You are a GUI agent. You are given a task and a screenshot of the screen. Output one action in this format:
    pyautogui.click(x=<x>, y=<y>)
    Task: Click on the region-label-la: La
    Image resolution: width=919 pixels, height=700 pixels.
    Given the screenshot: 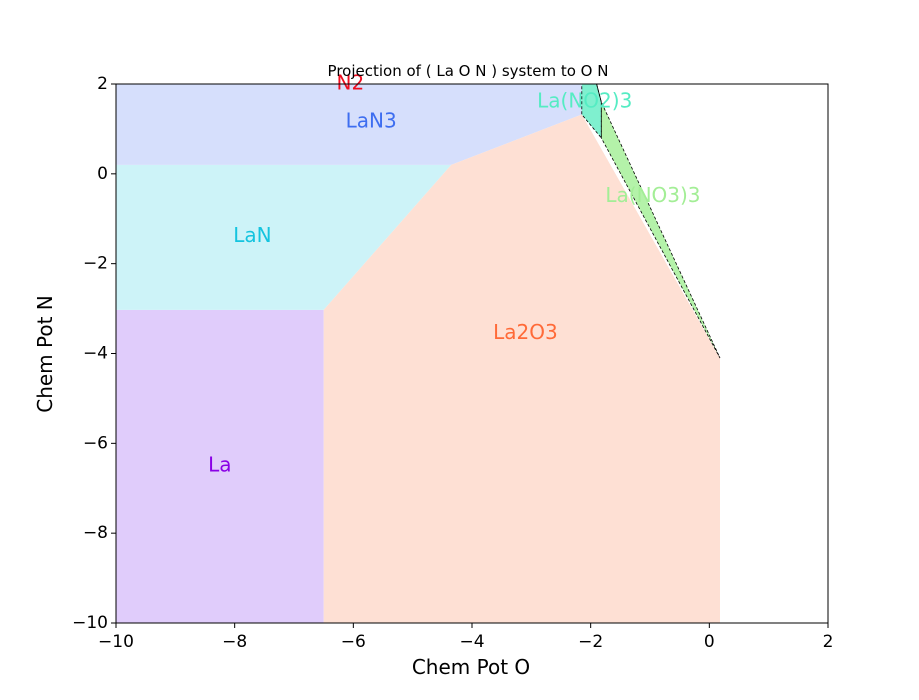 What is the action you would take?
    pyautogui.click(x=219, y=464)
    